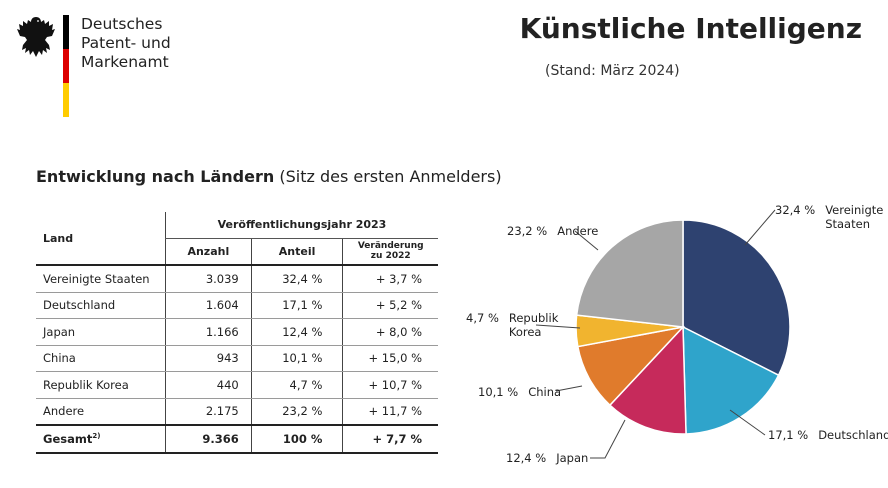 The width and height of the screenshot is (888, 488). I want to click on table-row: China 943 10,1 % + 15,0 %, so click(237, 358).